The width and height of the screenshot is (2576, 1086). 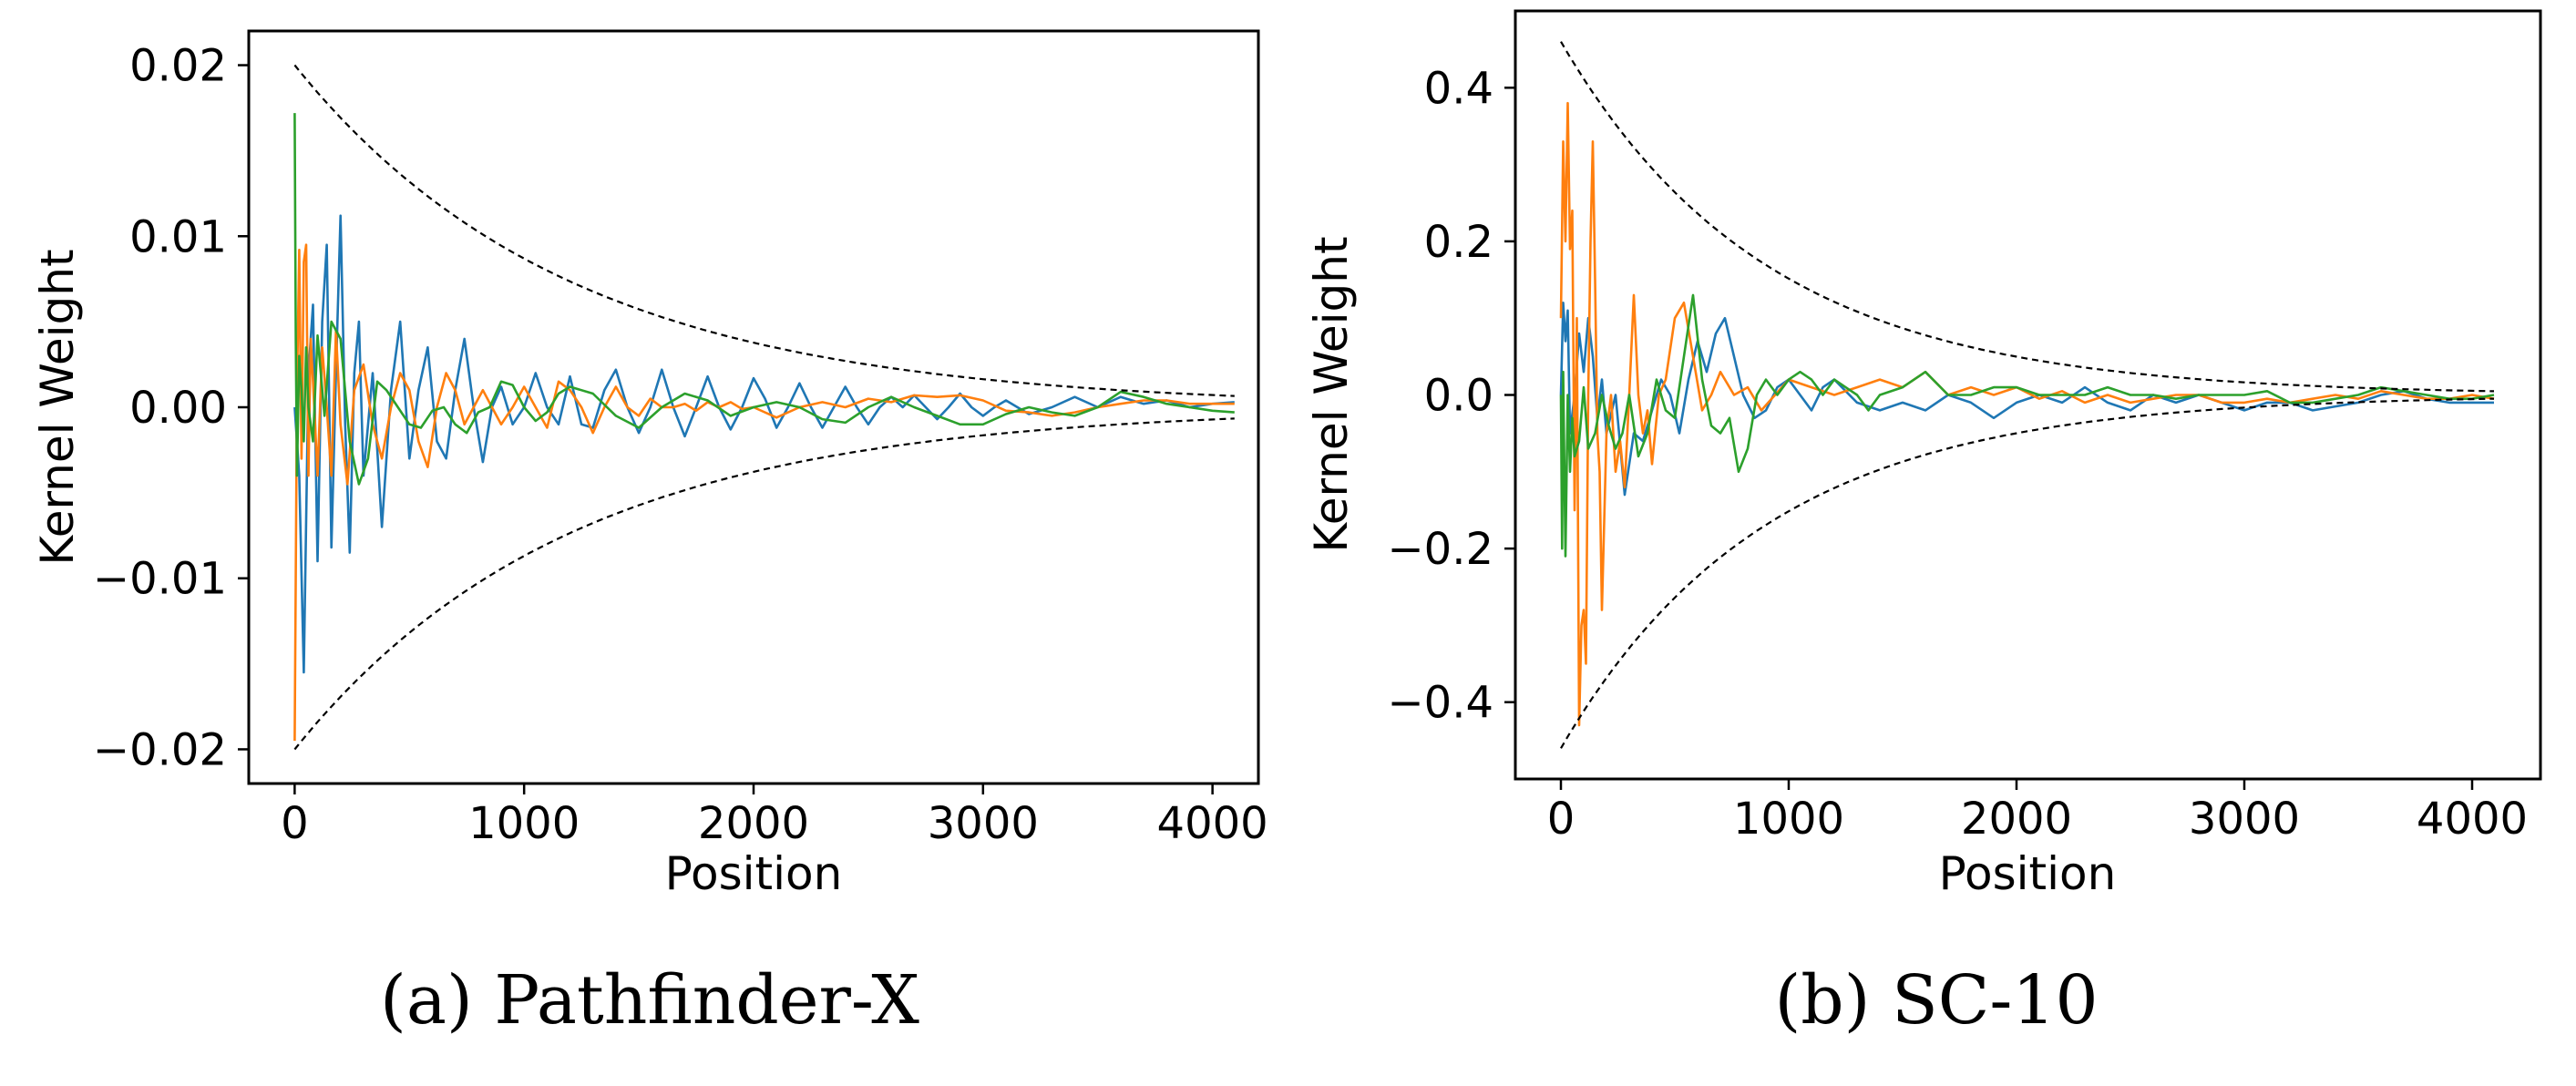 I want to click on chart-caption: (b) SC-10, so click(x=1936, y=1001).